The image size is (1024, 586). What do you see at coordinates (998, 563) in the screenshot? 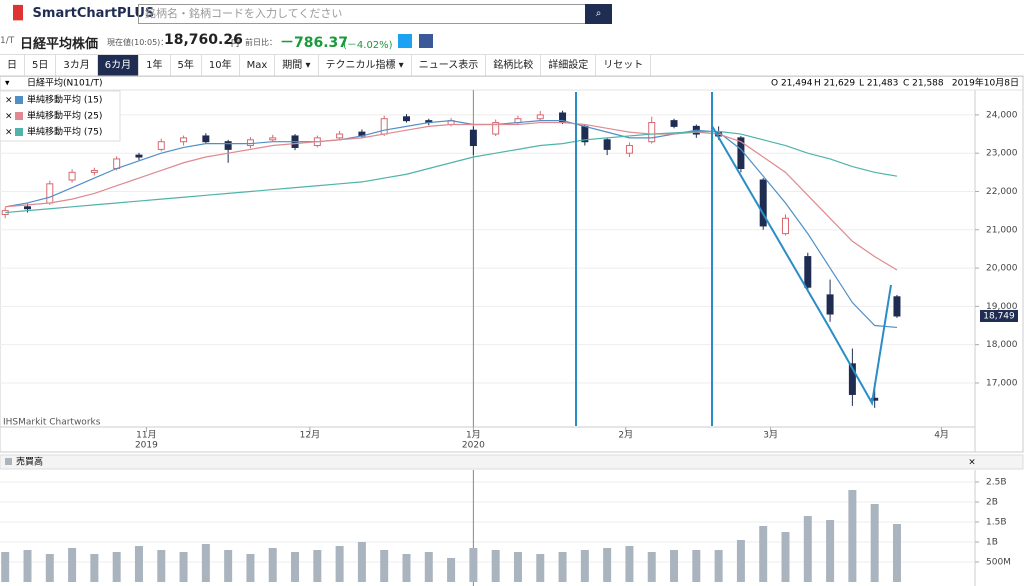
I see `volume-tick-label: 500M` at bounding box center [998, 563].